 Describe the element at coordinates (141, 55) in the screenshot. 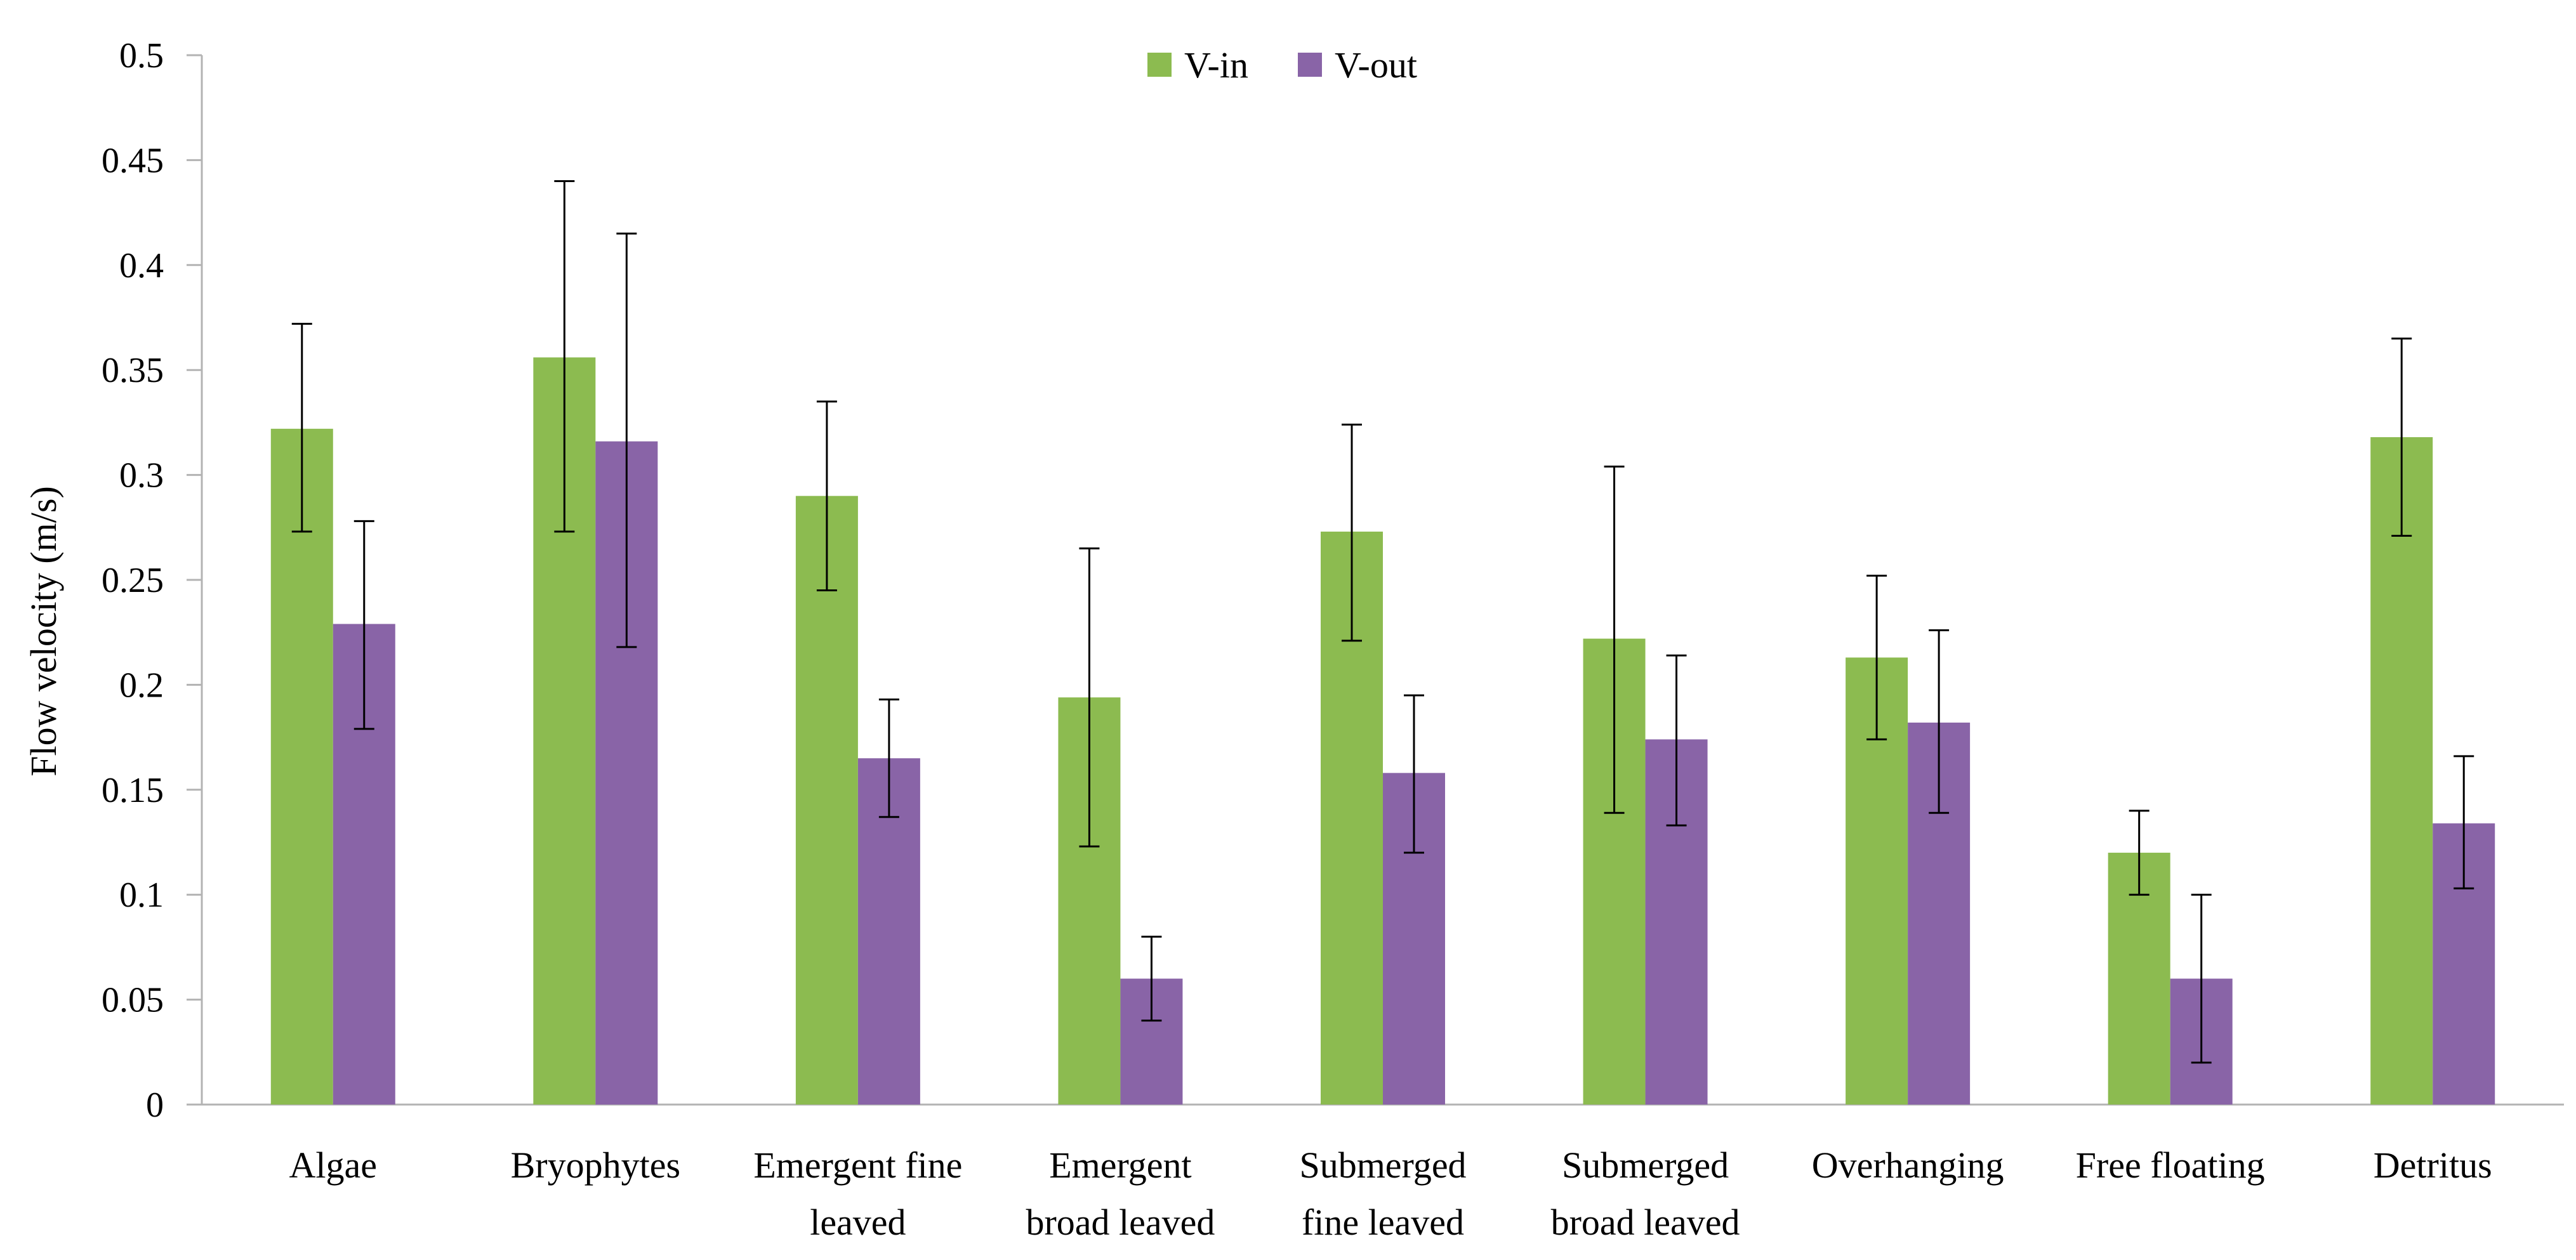

I see `y-tick-label: 0.5` at that location.